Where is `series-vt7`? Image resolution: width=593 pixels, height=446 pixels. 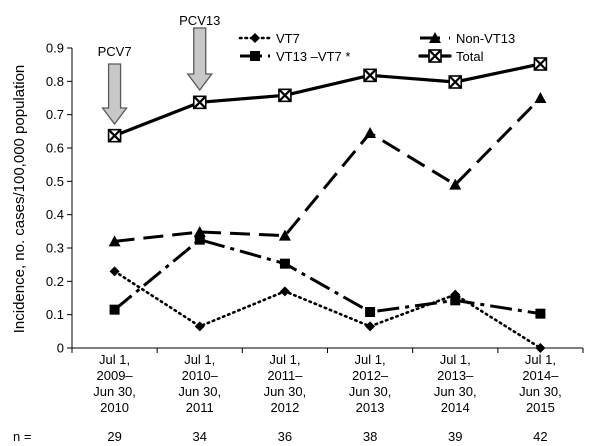 series-vt7 is located at coordinates (327, 309).